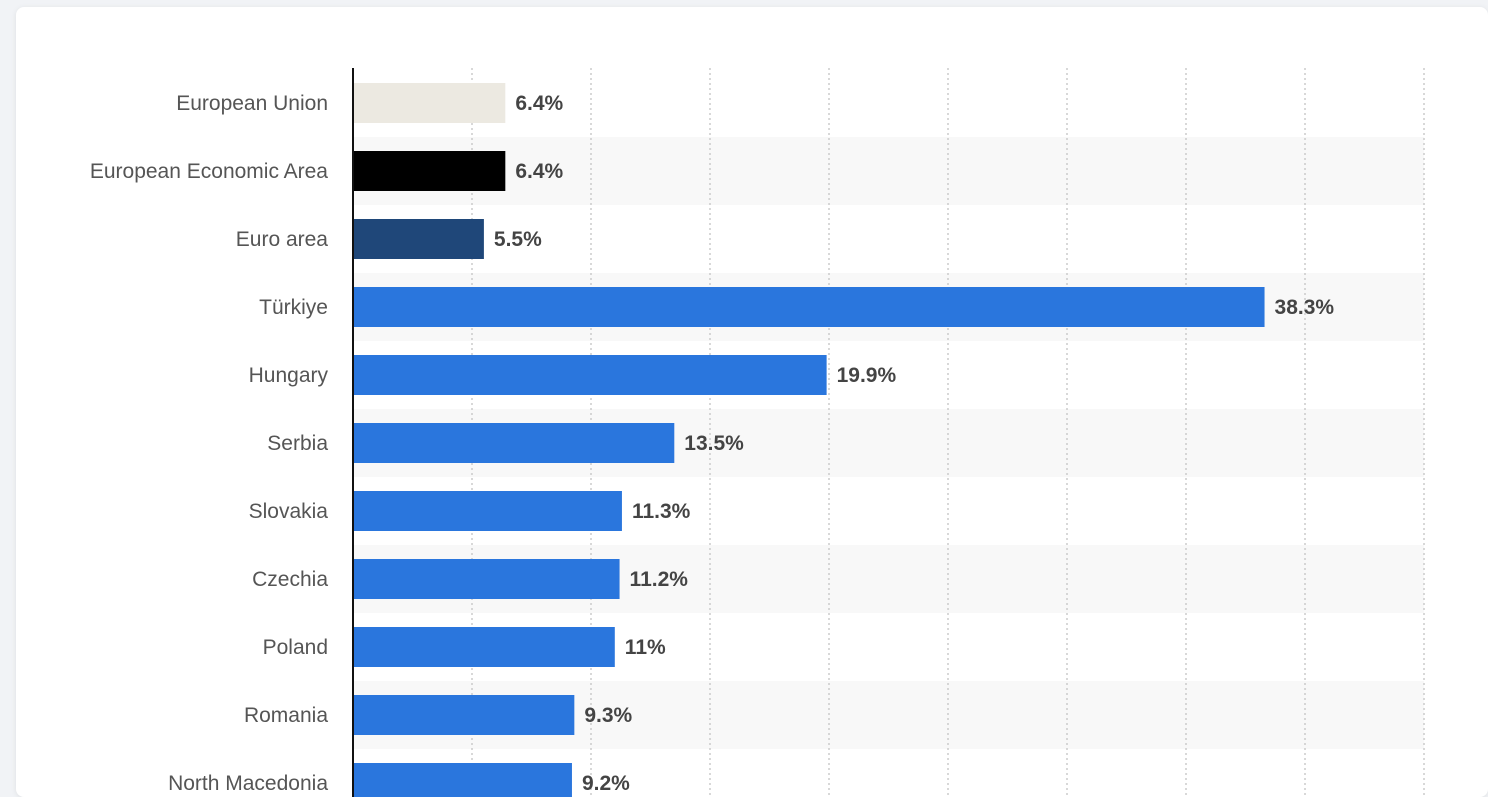  Describe the element at coordinates (290, 579) in the screenshot. I see `category-label: Czechia` at that location.